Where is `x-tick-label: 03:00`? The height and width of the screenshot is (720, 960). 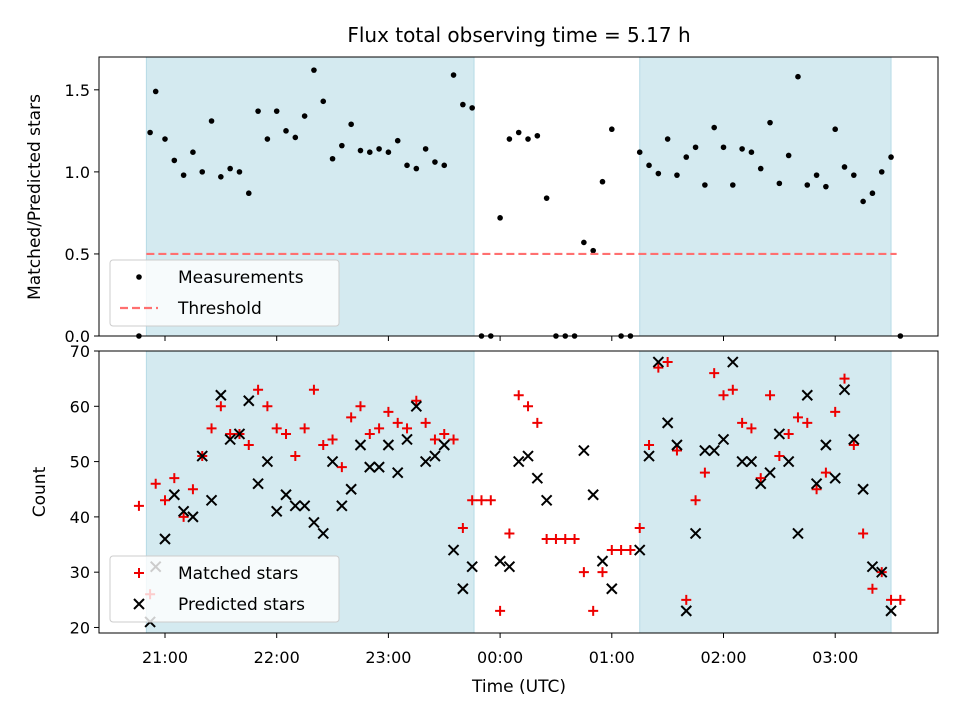 x-tick-label: 03:00 is located at coordinates (835, 657).